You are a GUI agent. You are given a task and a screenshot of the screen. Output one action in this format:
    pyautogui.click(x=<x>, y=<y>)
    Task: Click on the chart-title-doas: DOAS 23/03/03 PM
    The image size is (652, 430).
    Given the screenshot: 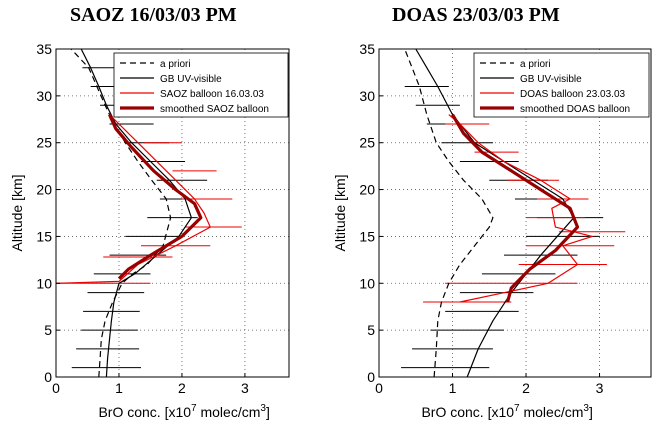 What is the action you would take?
    pyautogui.click(x=476, y=15)
    